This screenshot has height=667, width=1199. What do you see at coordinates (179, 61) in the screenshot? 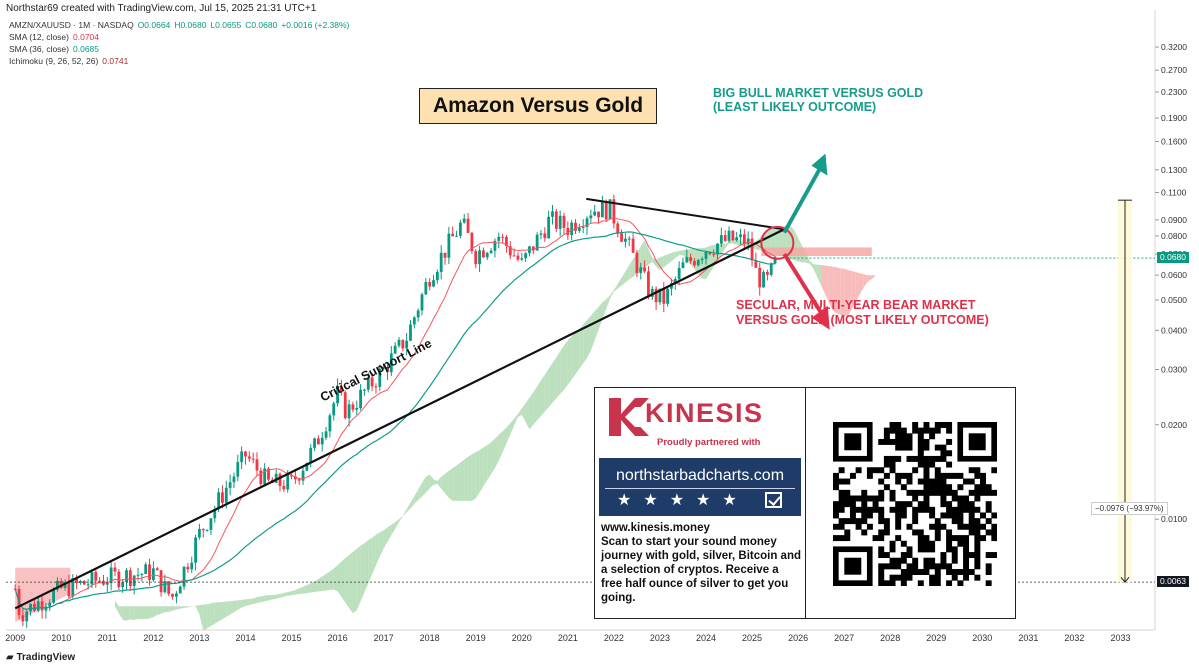
I see `indicator-ichimoku: Ichimoku (9, 26, 52, 26) 0.0741` at bounding box center [179, 61].